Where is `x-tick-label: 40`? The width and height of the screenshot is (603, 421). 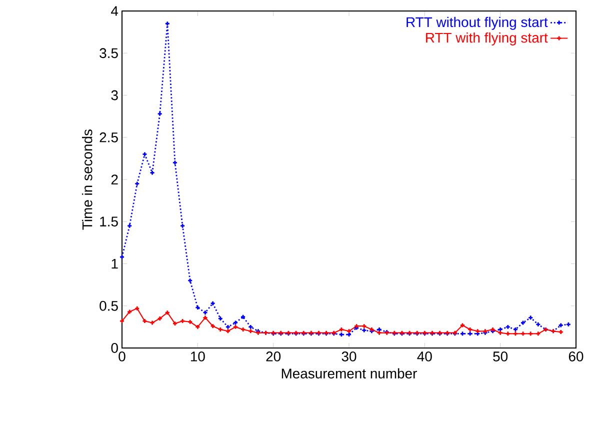 x-tick-label: 40 is located at coordinates (424, 357).